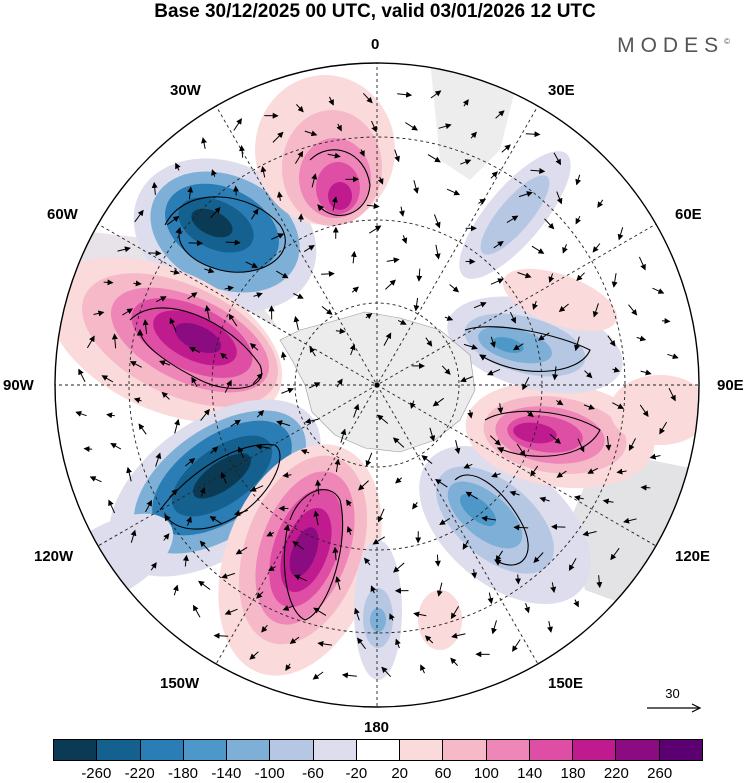 The width and height of the screenshot is (750, 783). I want to click on colorbar-tick--180: -180, so click(183, 773).